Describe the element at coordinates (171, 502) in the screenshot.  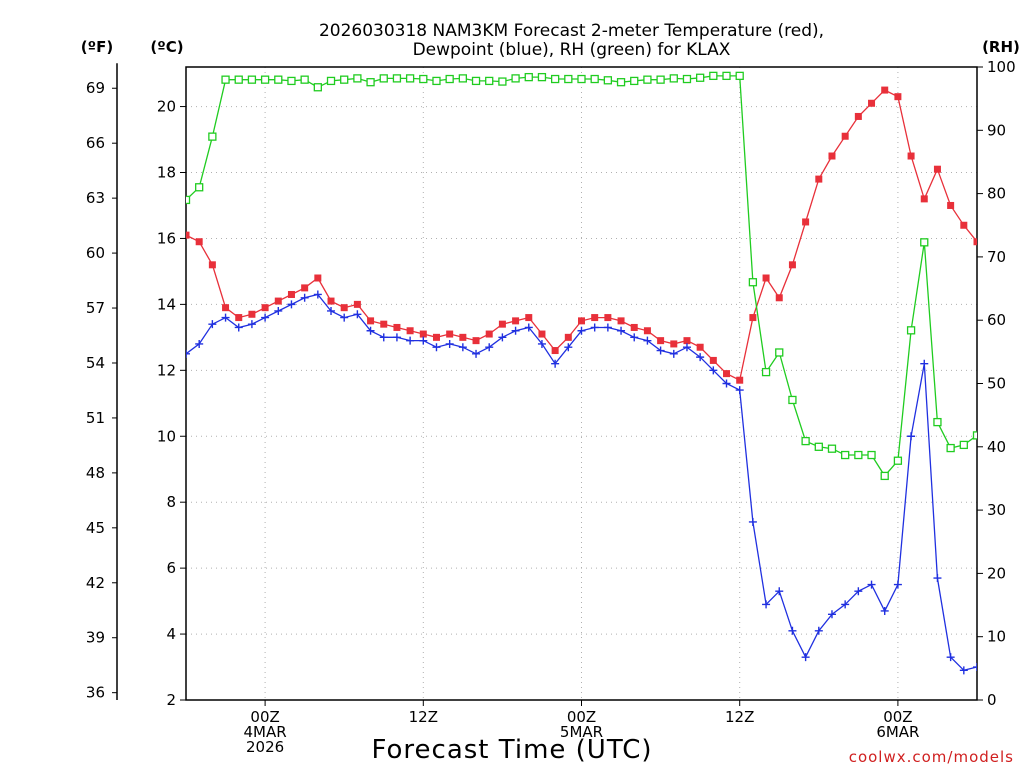
I see `celsius-tick-label: 8` at that location.